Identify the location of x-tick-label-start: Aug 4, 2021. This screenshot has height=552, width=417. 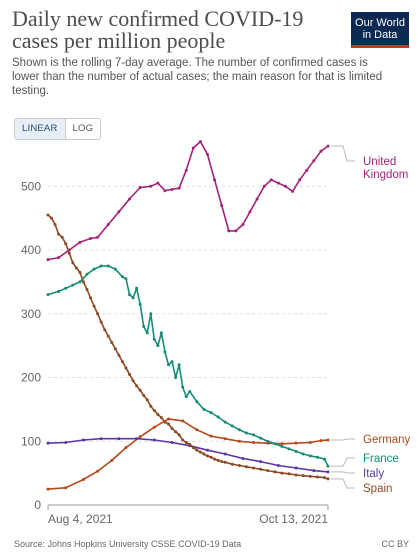
(80, 519).